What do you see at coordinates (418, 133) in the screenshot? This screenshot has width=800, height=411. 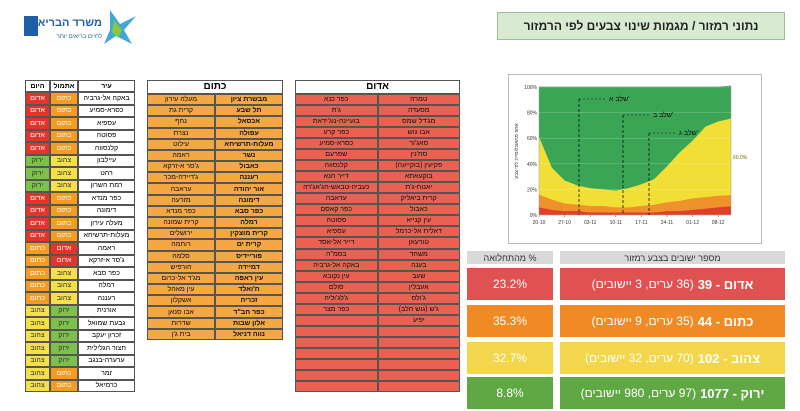 I see `city-cell: אבו גוש` at bounding box center [418, 133].